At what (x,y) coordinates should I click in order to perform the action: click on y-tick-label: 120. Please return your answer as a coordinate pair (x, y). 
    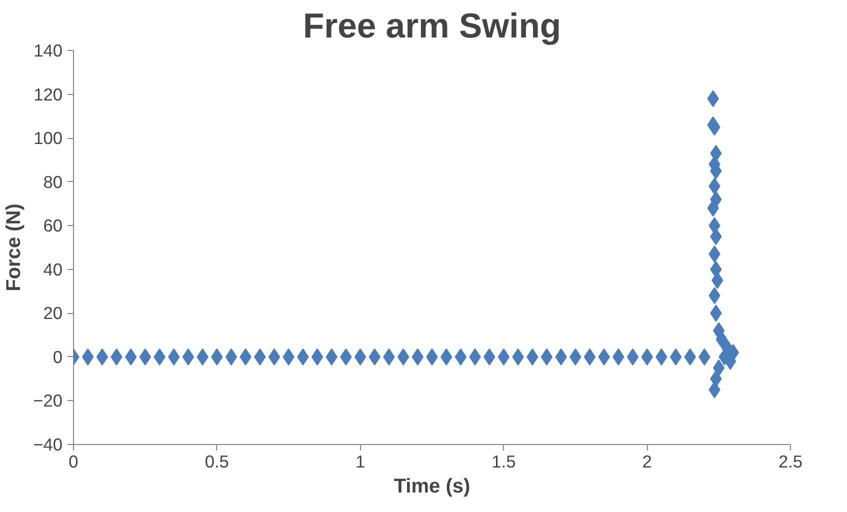
    Looking at the image, I should click on (48, 94).